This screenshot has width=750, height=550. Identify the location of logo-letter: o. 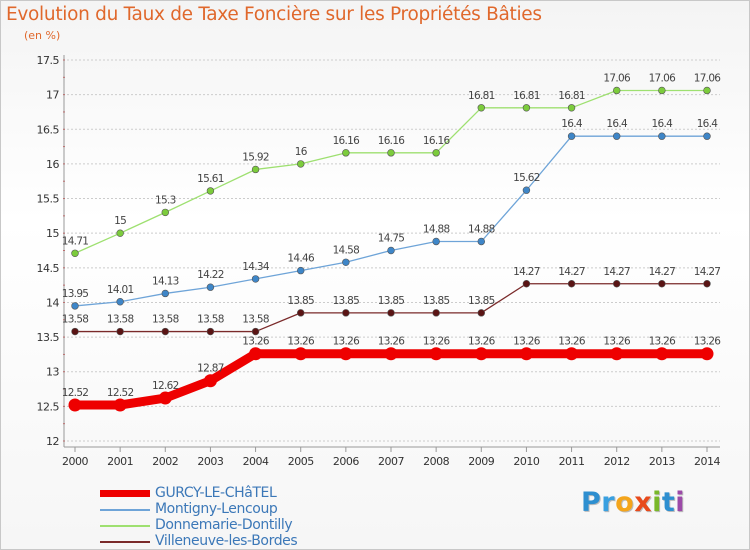
(625, 502).